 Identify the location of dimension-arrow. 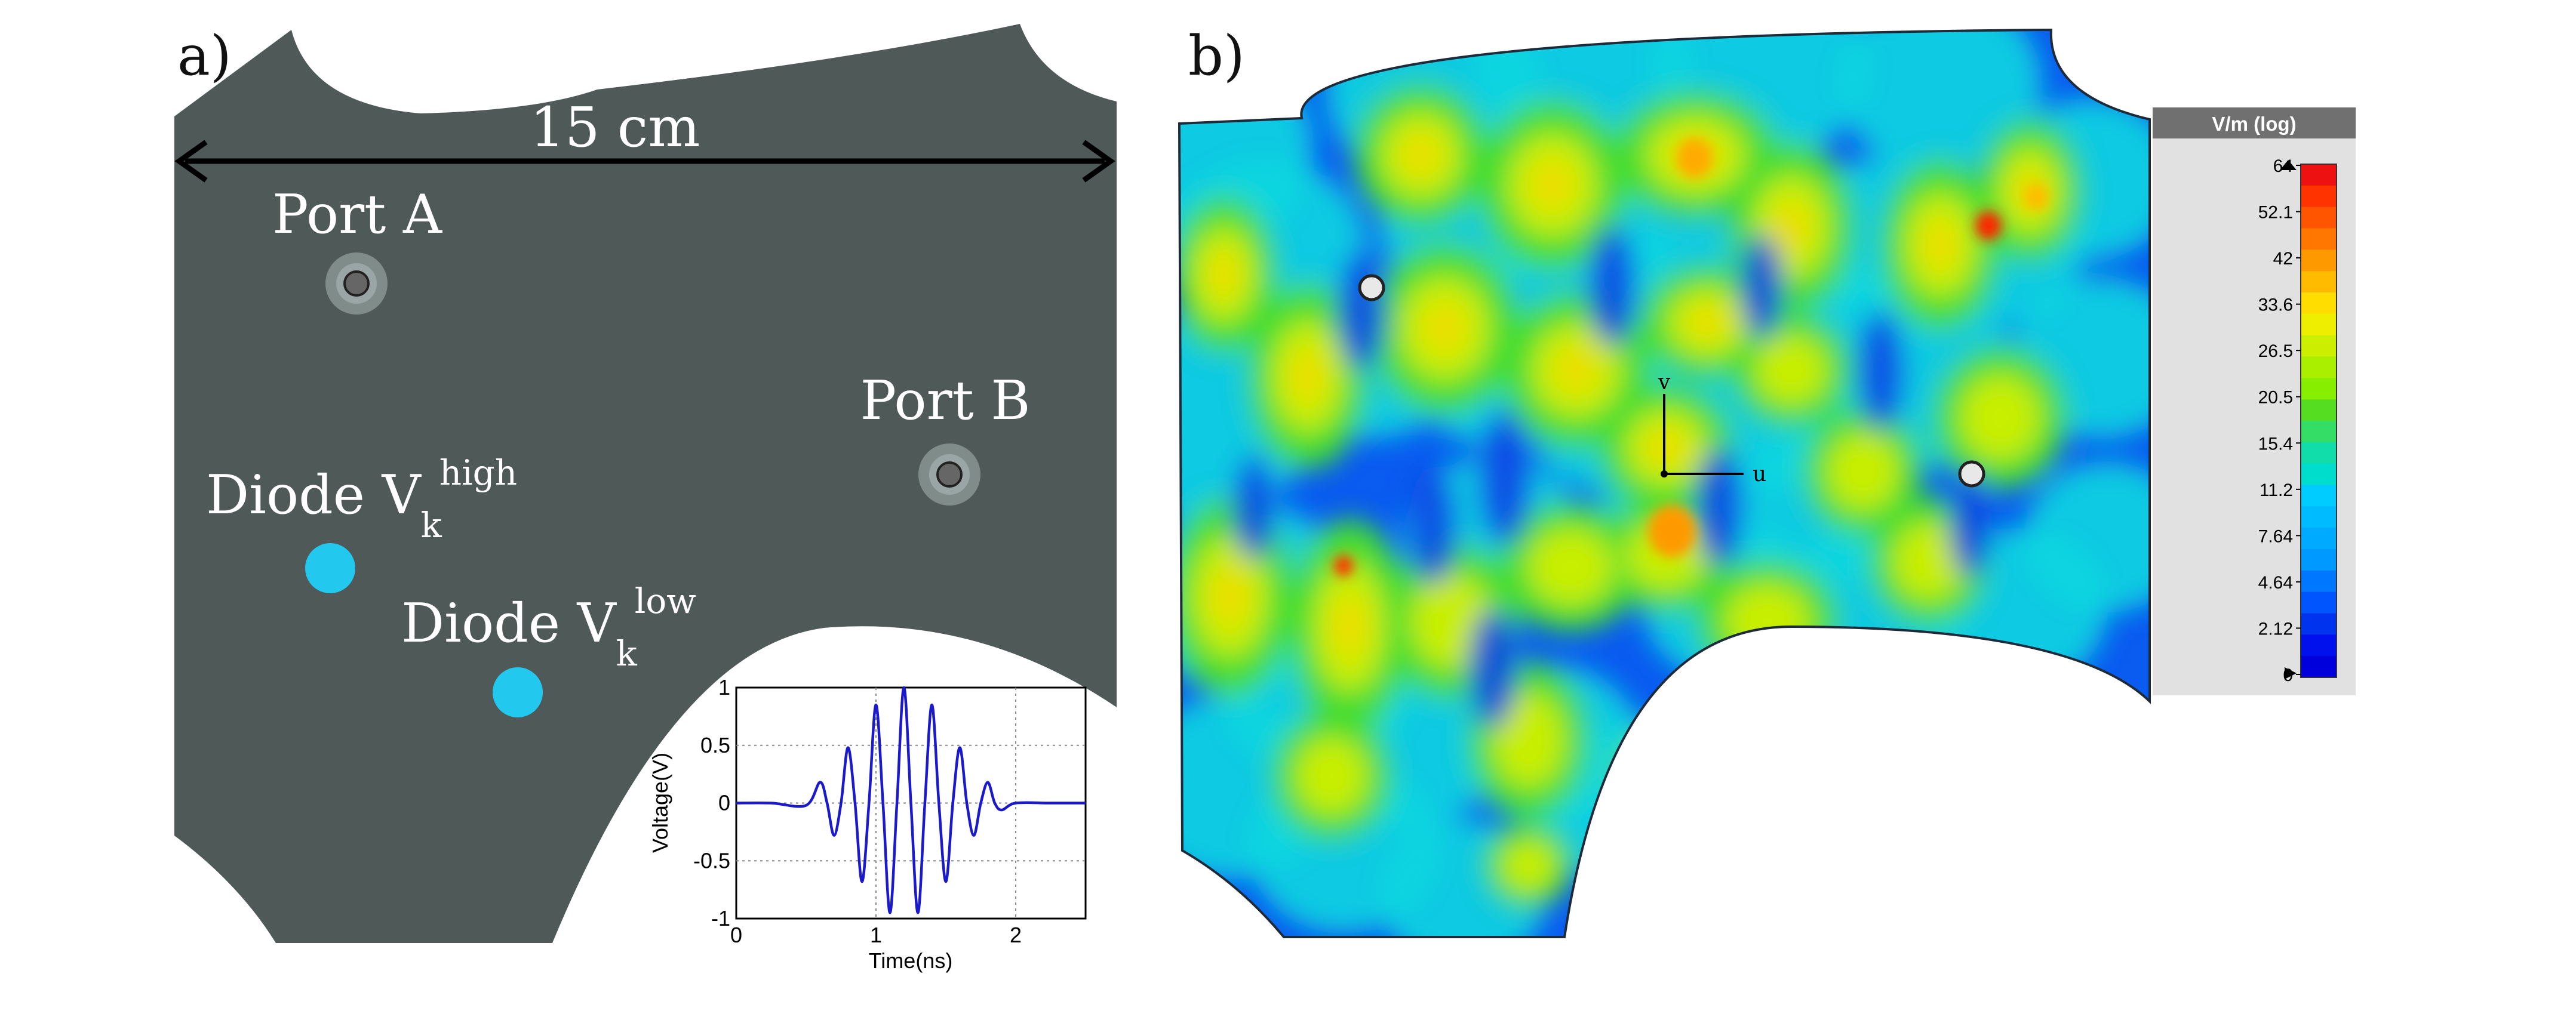
(644, 162).